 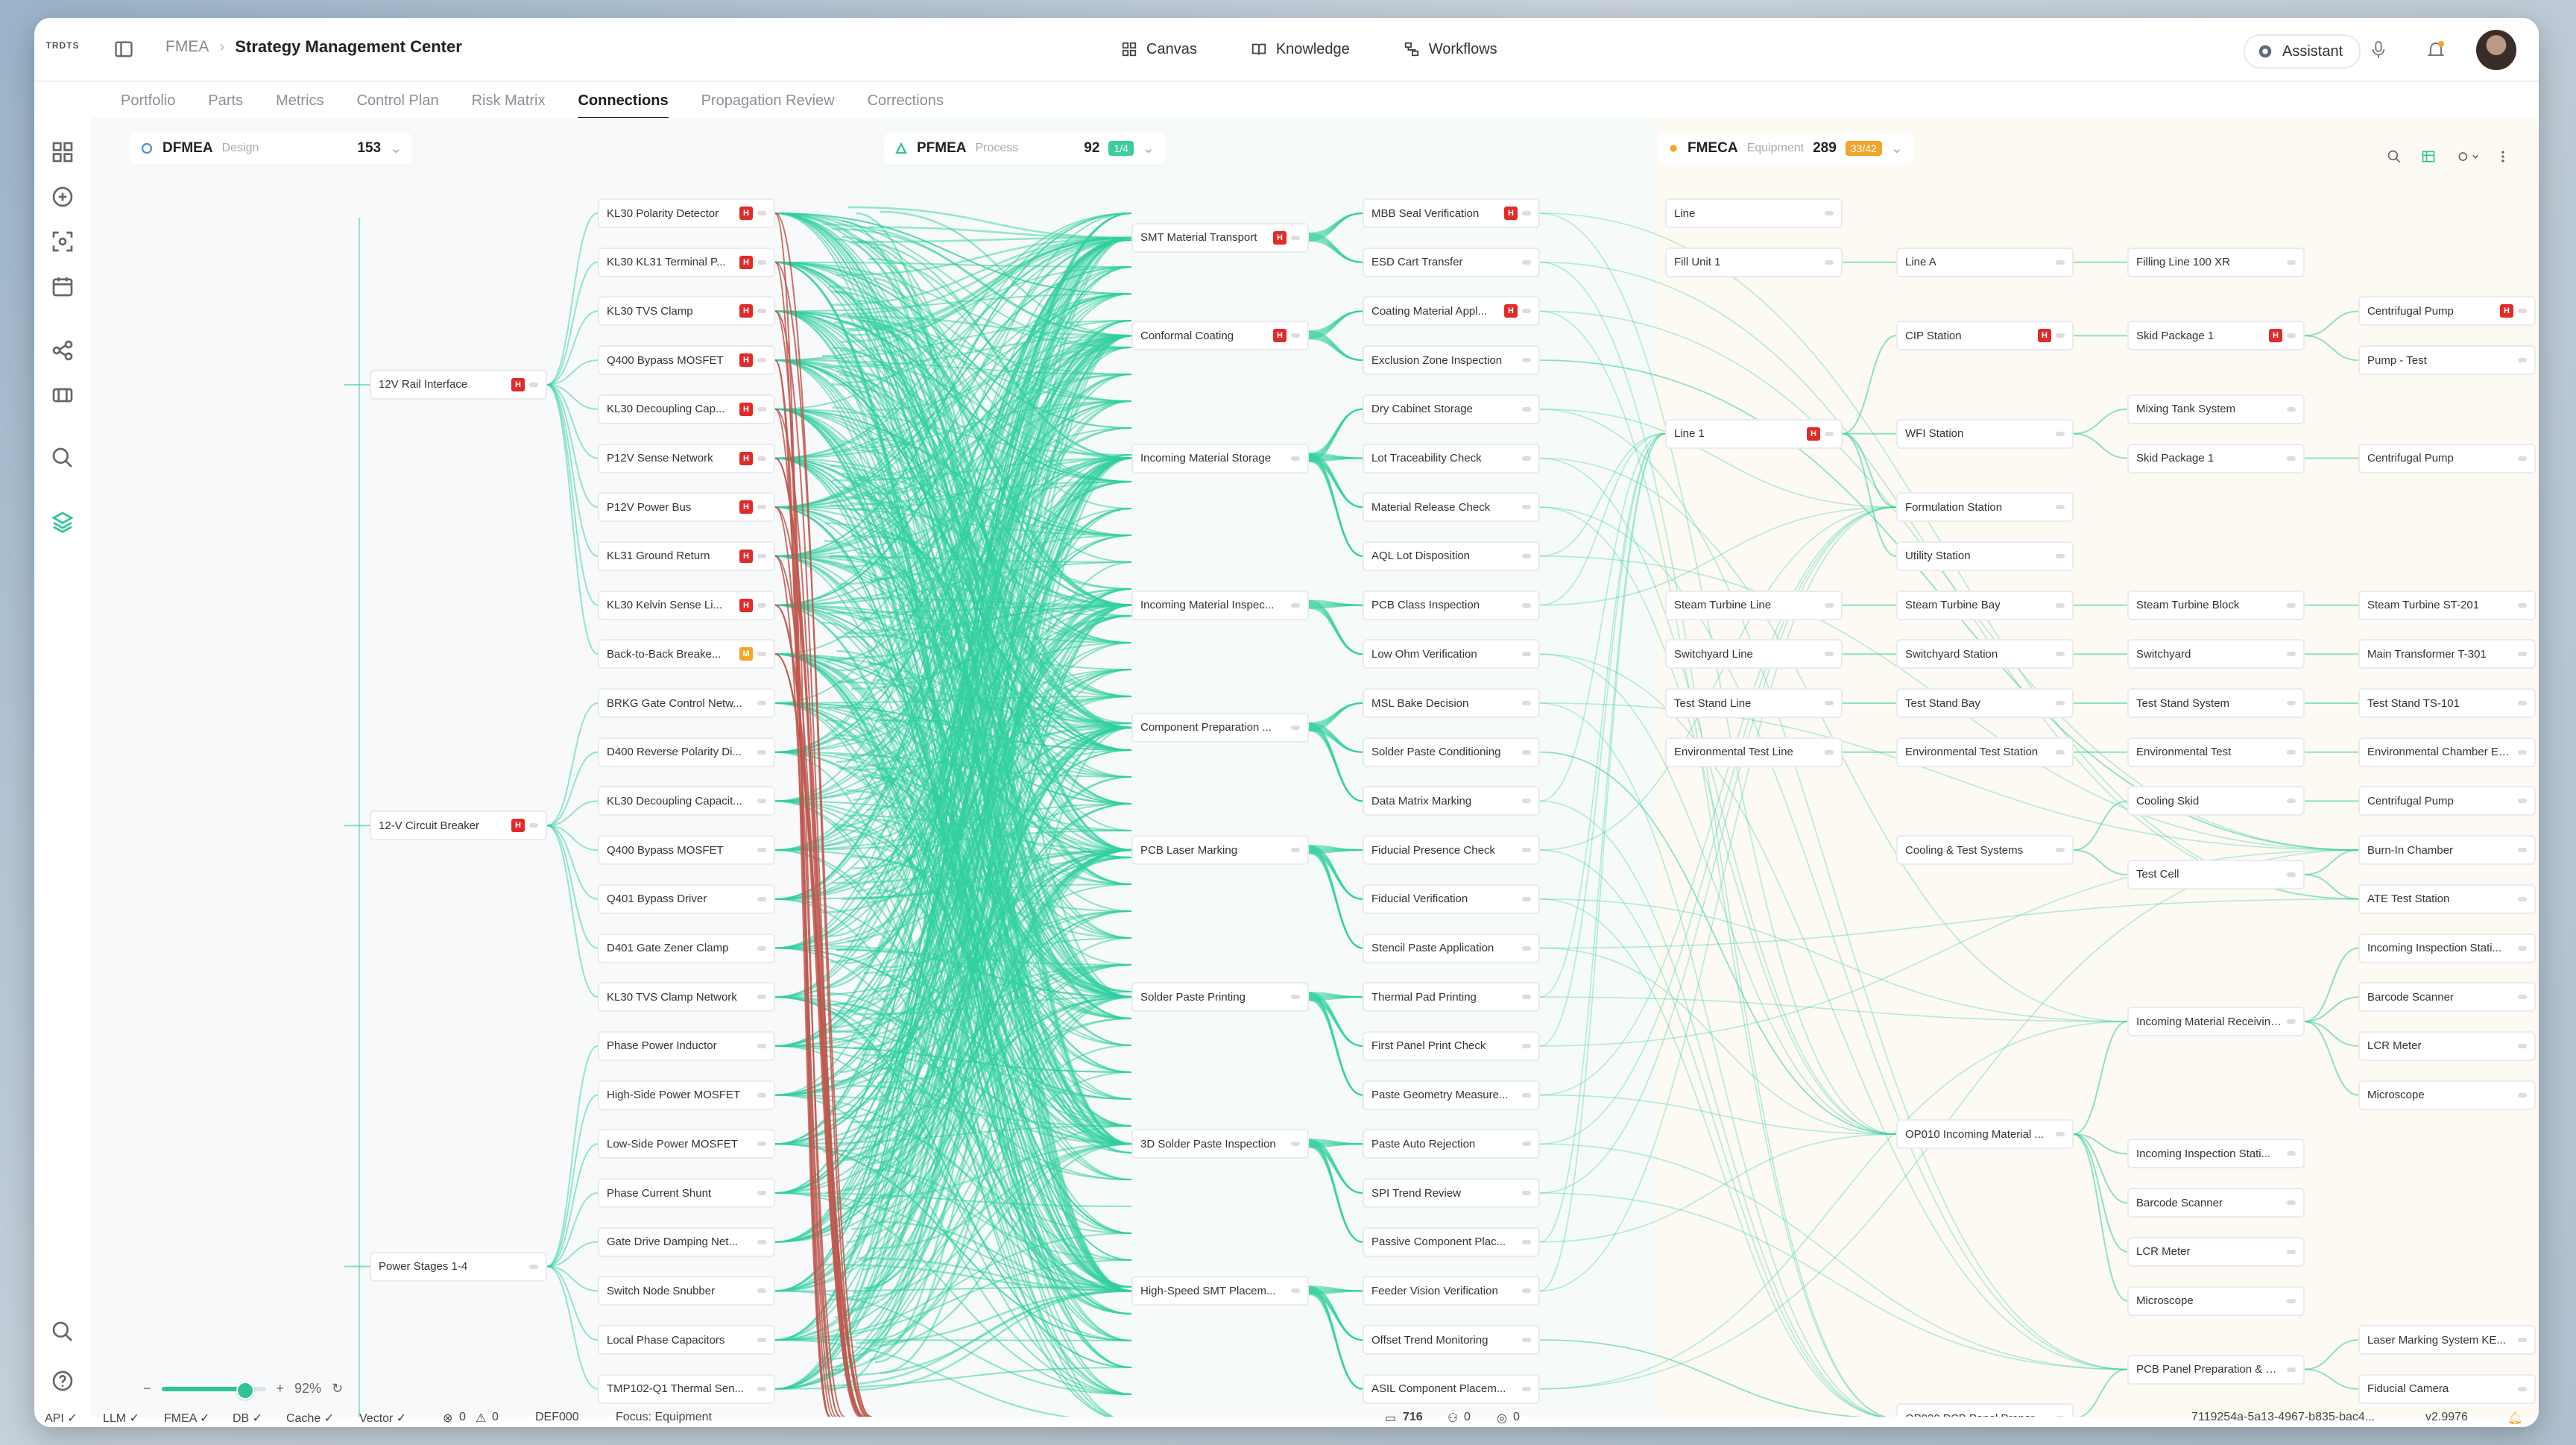 What do you see at coordinates (1897, 148) in the screenshot?
I see `chevron-down-icon: ⌄` at bounding box center [1897, 148].